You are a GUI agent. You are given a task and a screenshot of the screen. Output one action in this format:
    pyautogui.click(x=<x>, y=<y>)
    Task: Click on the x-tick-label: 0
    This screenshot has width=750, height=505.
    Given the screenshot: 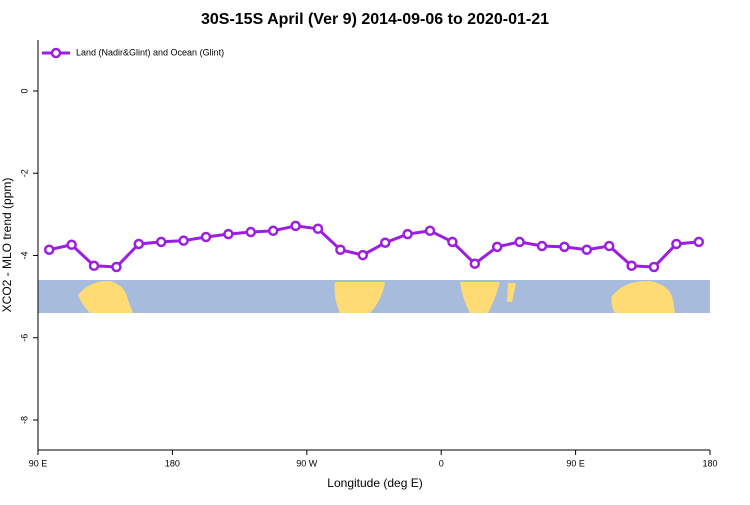 What is the action you would take?
    pyautogui.click(x=441, y=463)
    